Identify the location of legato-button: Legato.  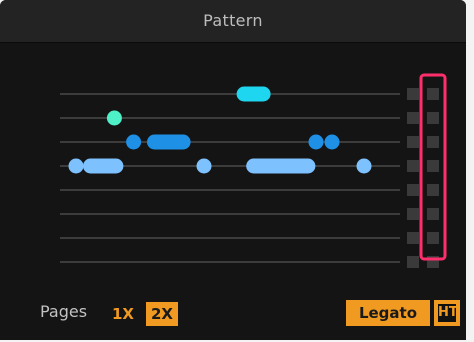
(388, 313).